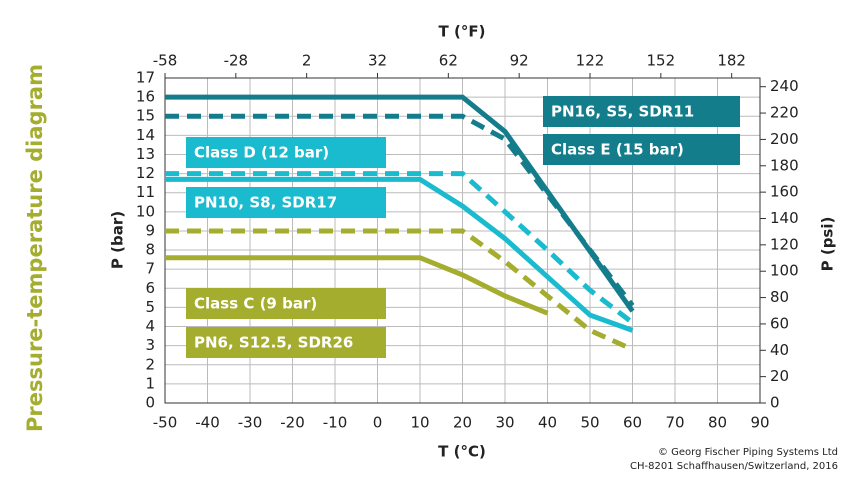 This screenshot has height=477, width=859. Describe the element at coordinates (150, 307) in the screenshot. I see `y-tick-label: 5` at that location.